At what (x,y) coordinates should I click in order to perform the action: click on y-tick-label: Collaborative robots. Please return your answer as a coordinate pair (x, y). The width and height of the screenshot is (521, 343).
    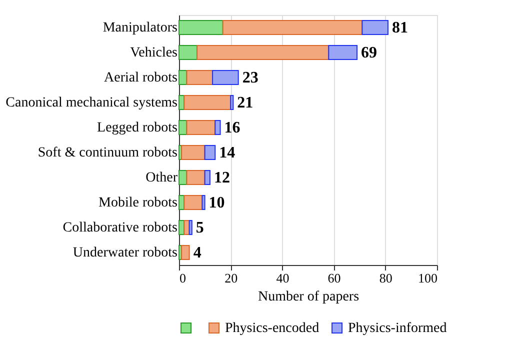
    Looking at the image, I should click on (120, 228).